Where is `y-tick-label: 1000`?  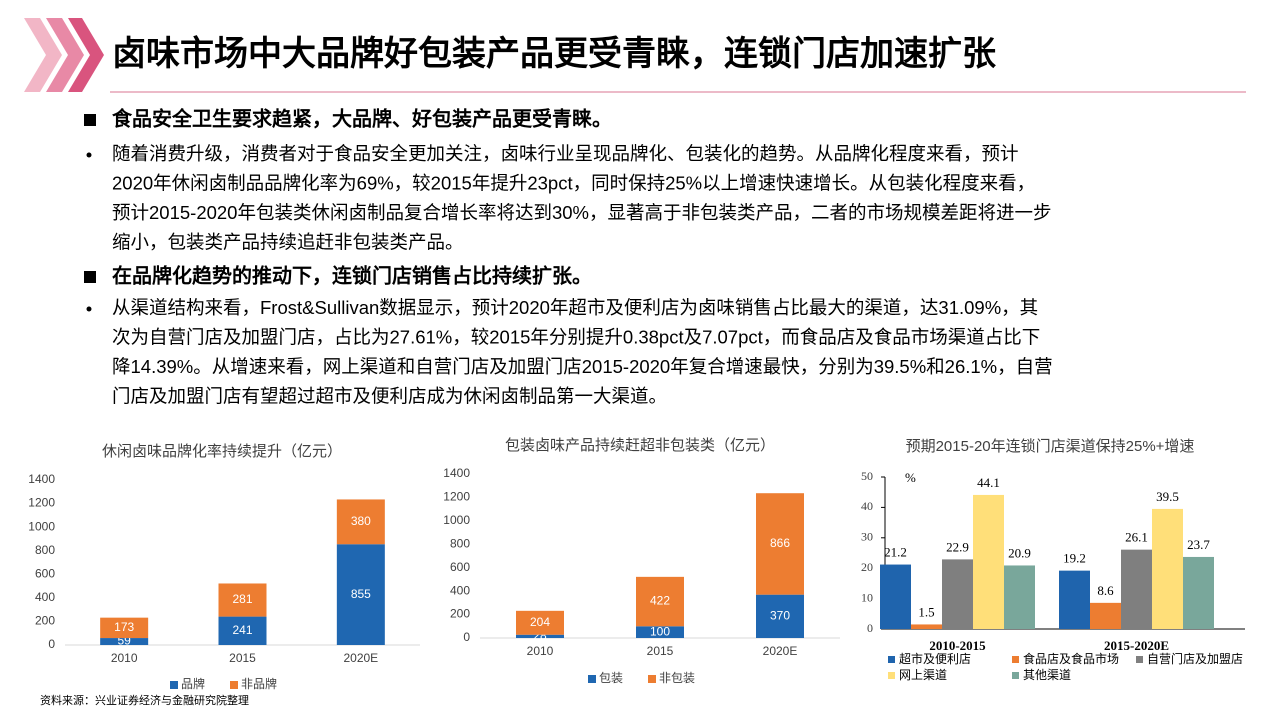
y-tick-label: 1000 is located at coordinates (456, 520).